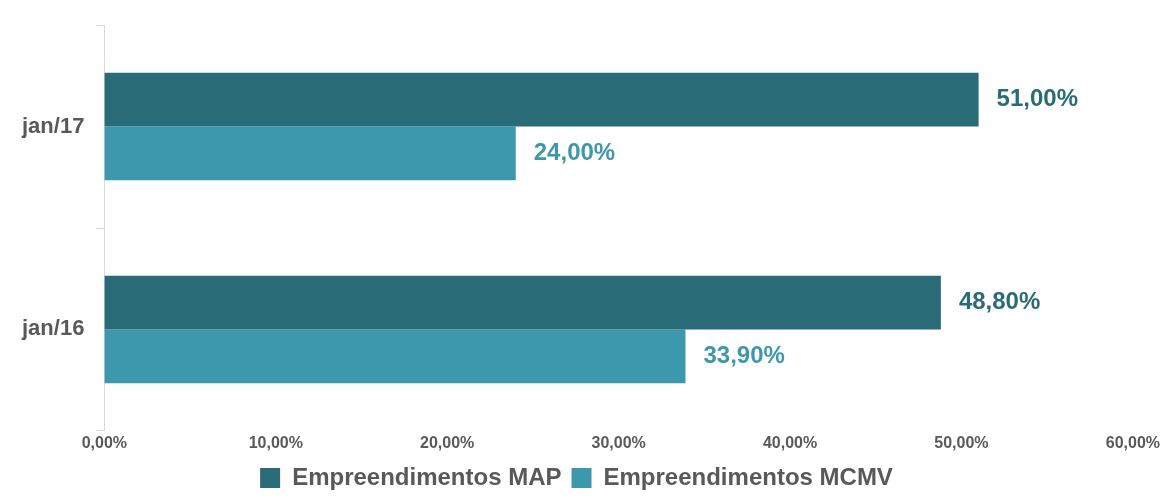  What do you see at coordinates (104, 442) in the screenshot?
I see `x-tick-label: 0,00%` at bounding box center [104, 442].